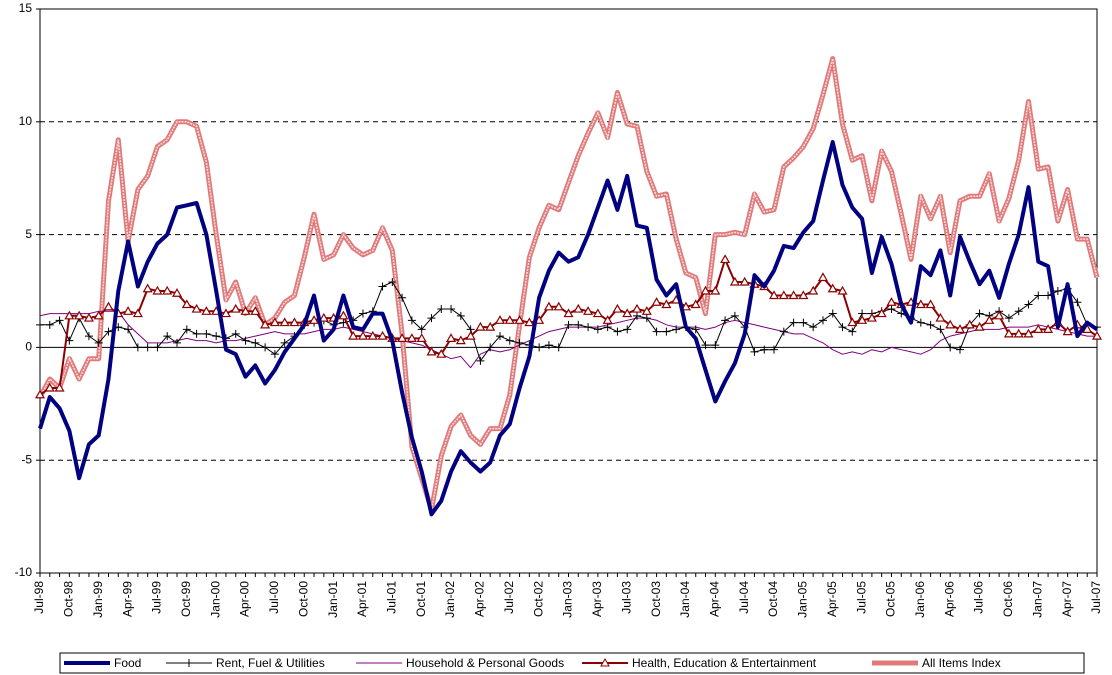 The height and width of the screenshot is (675, 1112). I want to click on x-tick-label: Jan-03, so click(568, 599).